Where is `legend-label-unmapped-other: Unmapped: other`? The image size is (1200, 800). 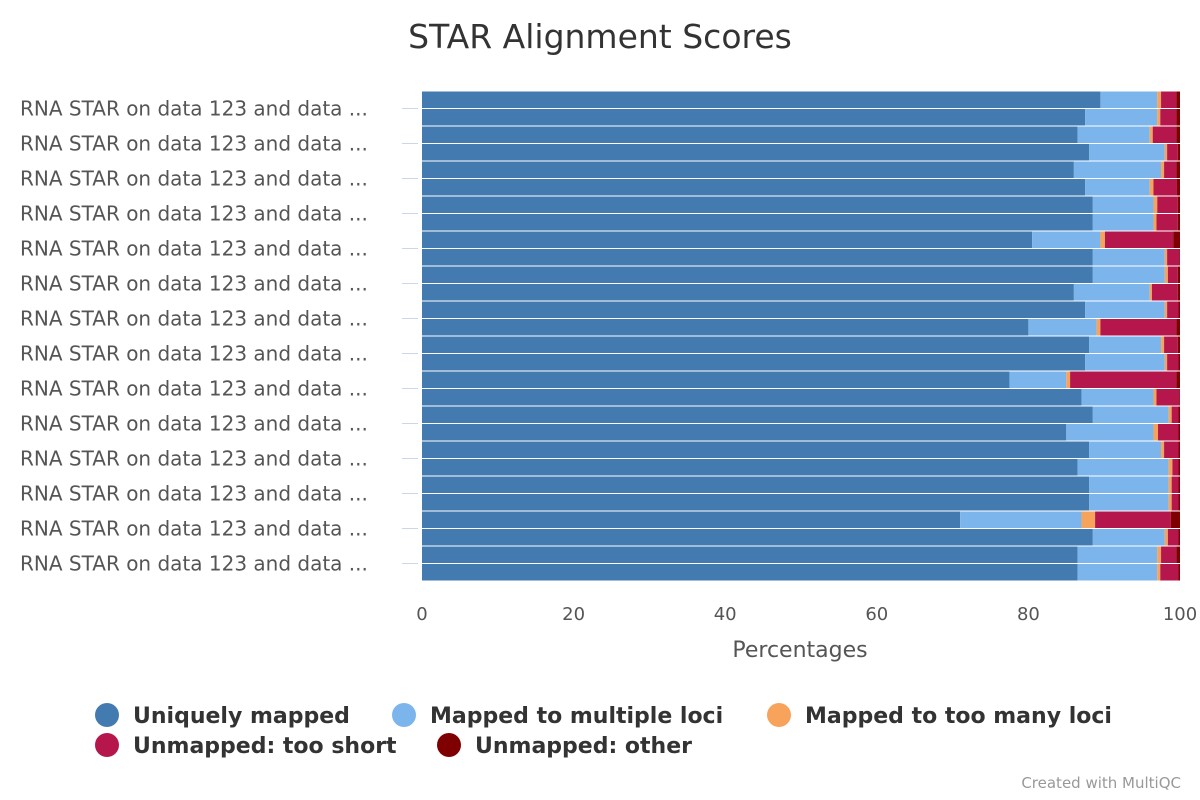 legend-label-unmapped-other: Unmapped: other is located at coordinates (583, 746).